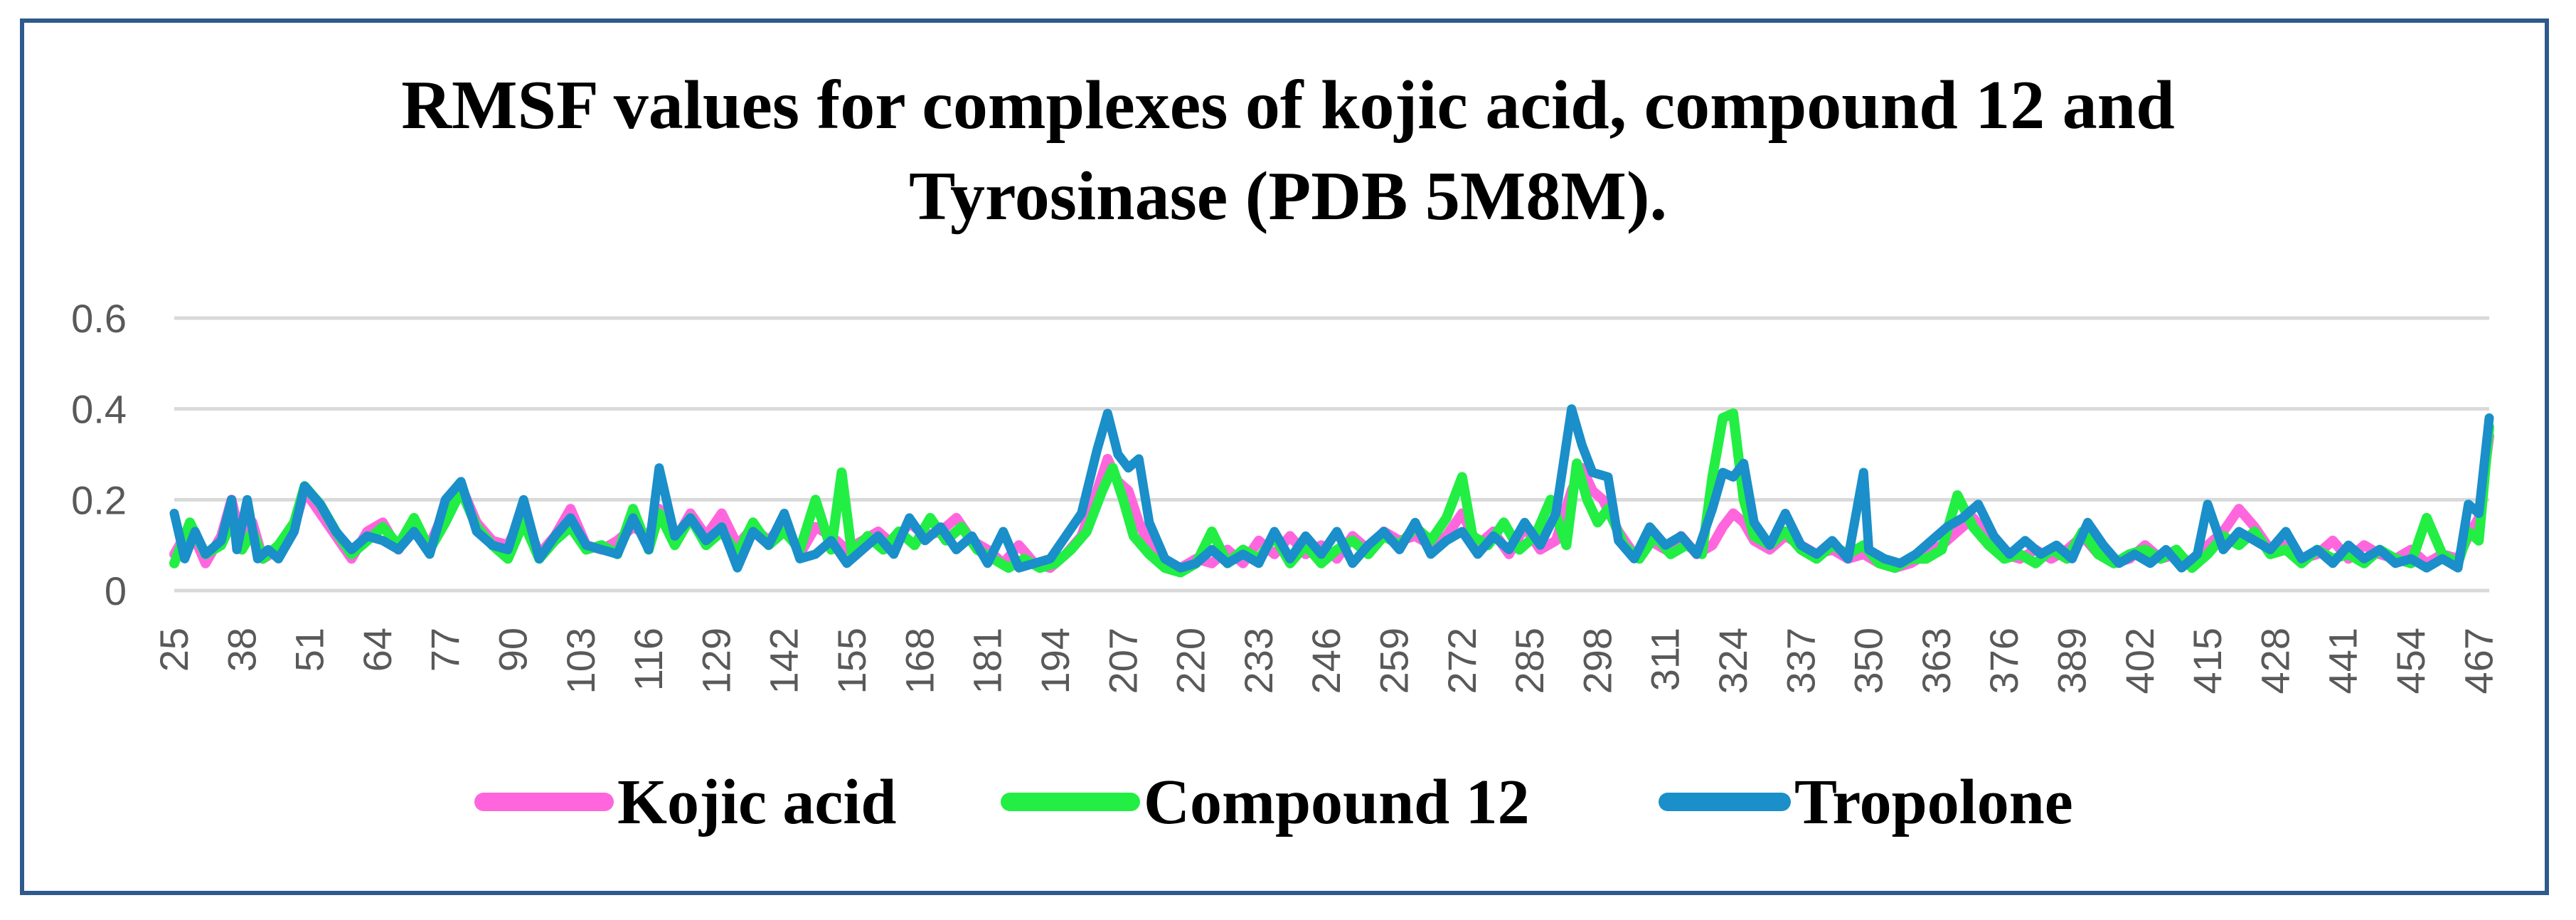 The image size is (2576, 920). What do you see at coordinates (2207, 661) in the screenshot?
I see `x-tick-label: 415` at bounding box center [2207, 661].